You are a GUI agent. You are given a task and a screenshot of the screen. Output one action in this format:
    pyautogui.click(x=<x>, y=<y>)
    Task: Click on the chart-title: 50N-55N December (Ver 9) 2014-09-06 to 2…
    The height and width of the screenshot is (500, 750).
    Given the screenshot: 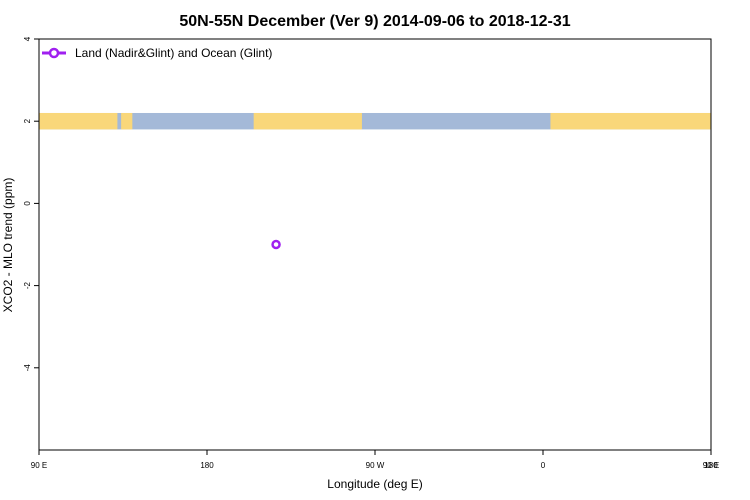 What is the action you would take?
    pyautogui.click(x=374, y=21)
    